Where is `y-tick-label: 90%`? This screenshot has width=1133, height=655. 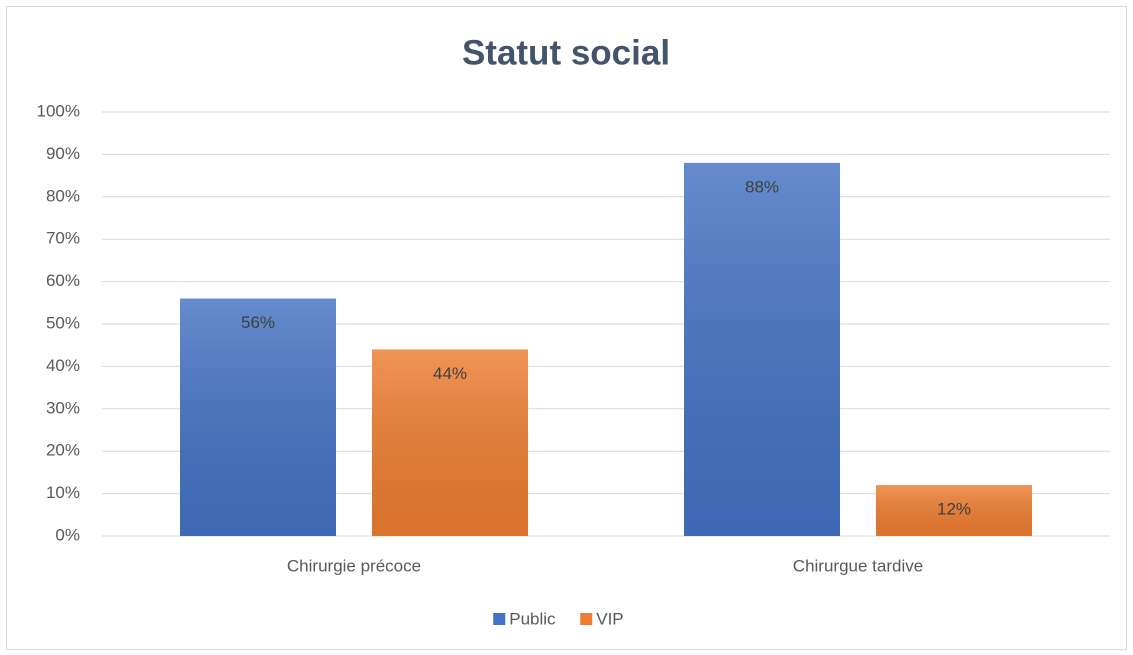
y-tick-label: 90% is located at coordinates (63, 153).